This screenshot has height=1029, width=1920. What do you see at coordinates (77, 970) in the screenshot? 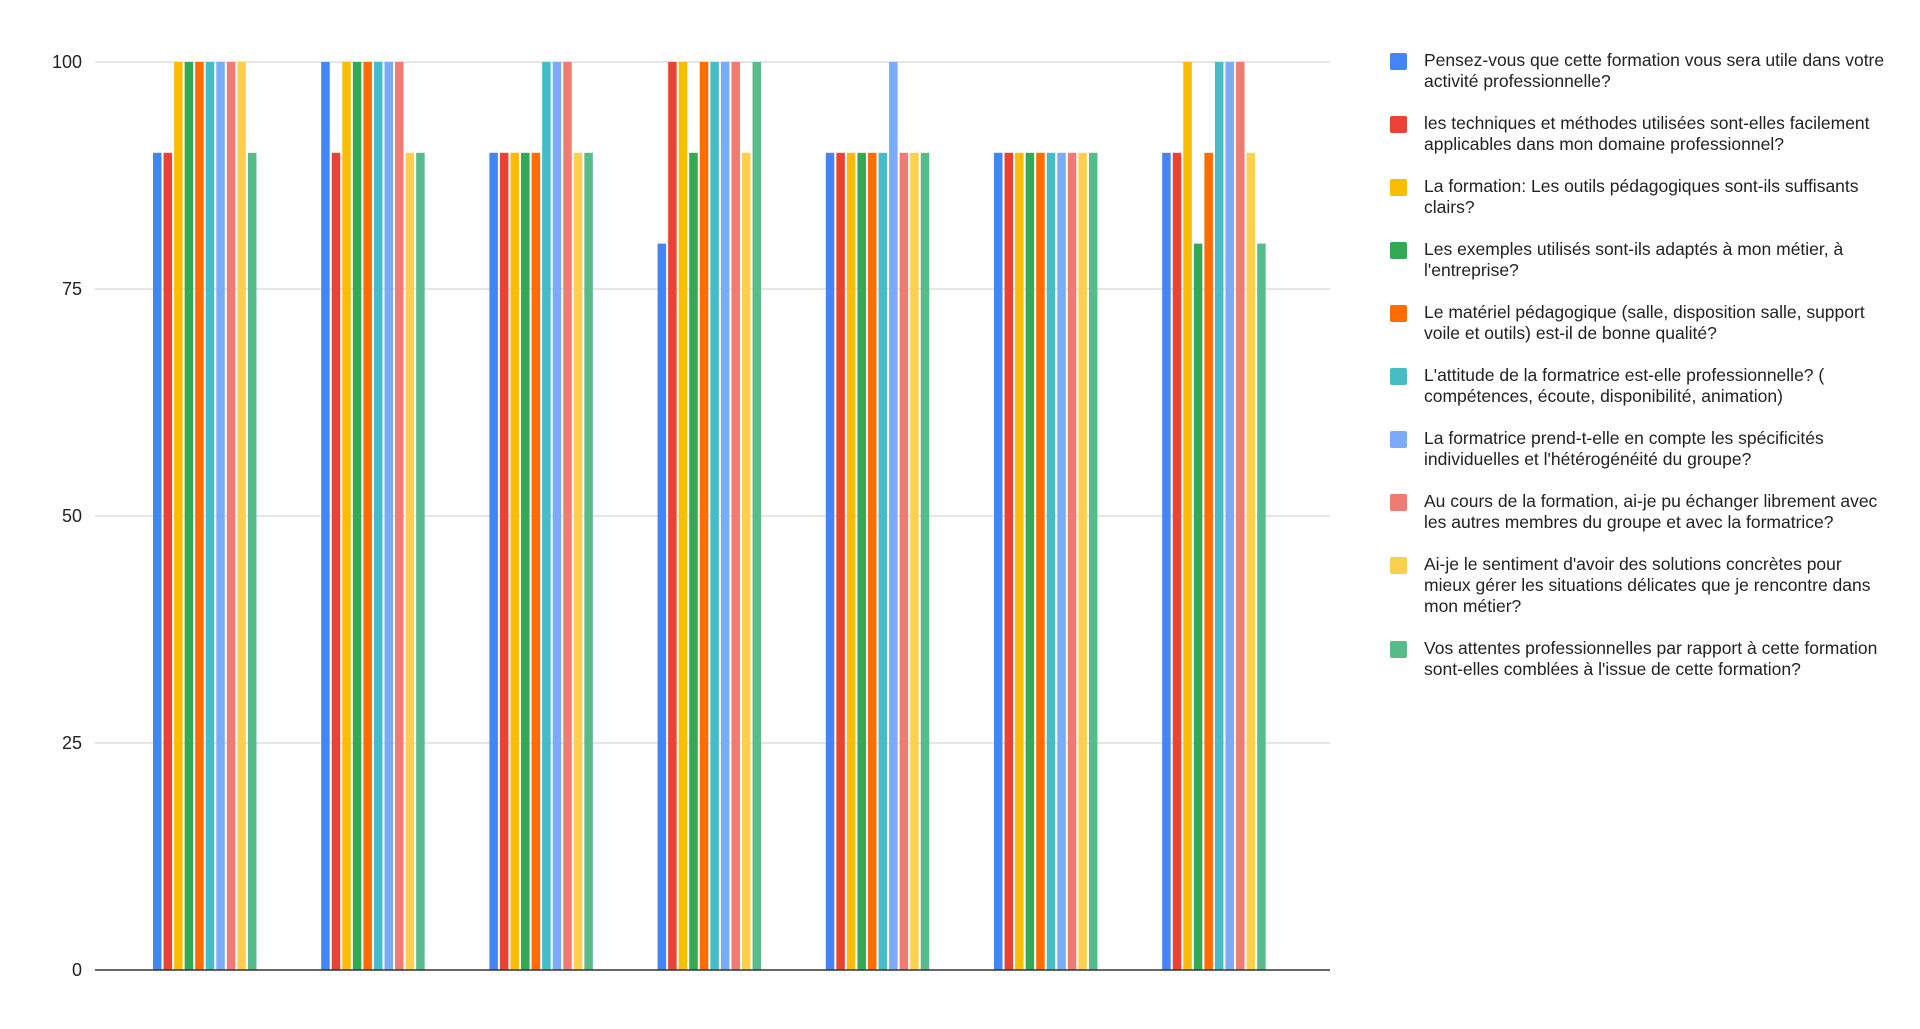
I see `y-tick-label: 0` at bounding box center [77, 970].